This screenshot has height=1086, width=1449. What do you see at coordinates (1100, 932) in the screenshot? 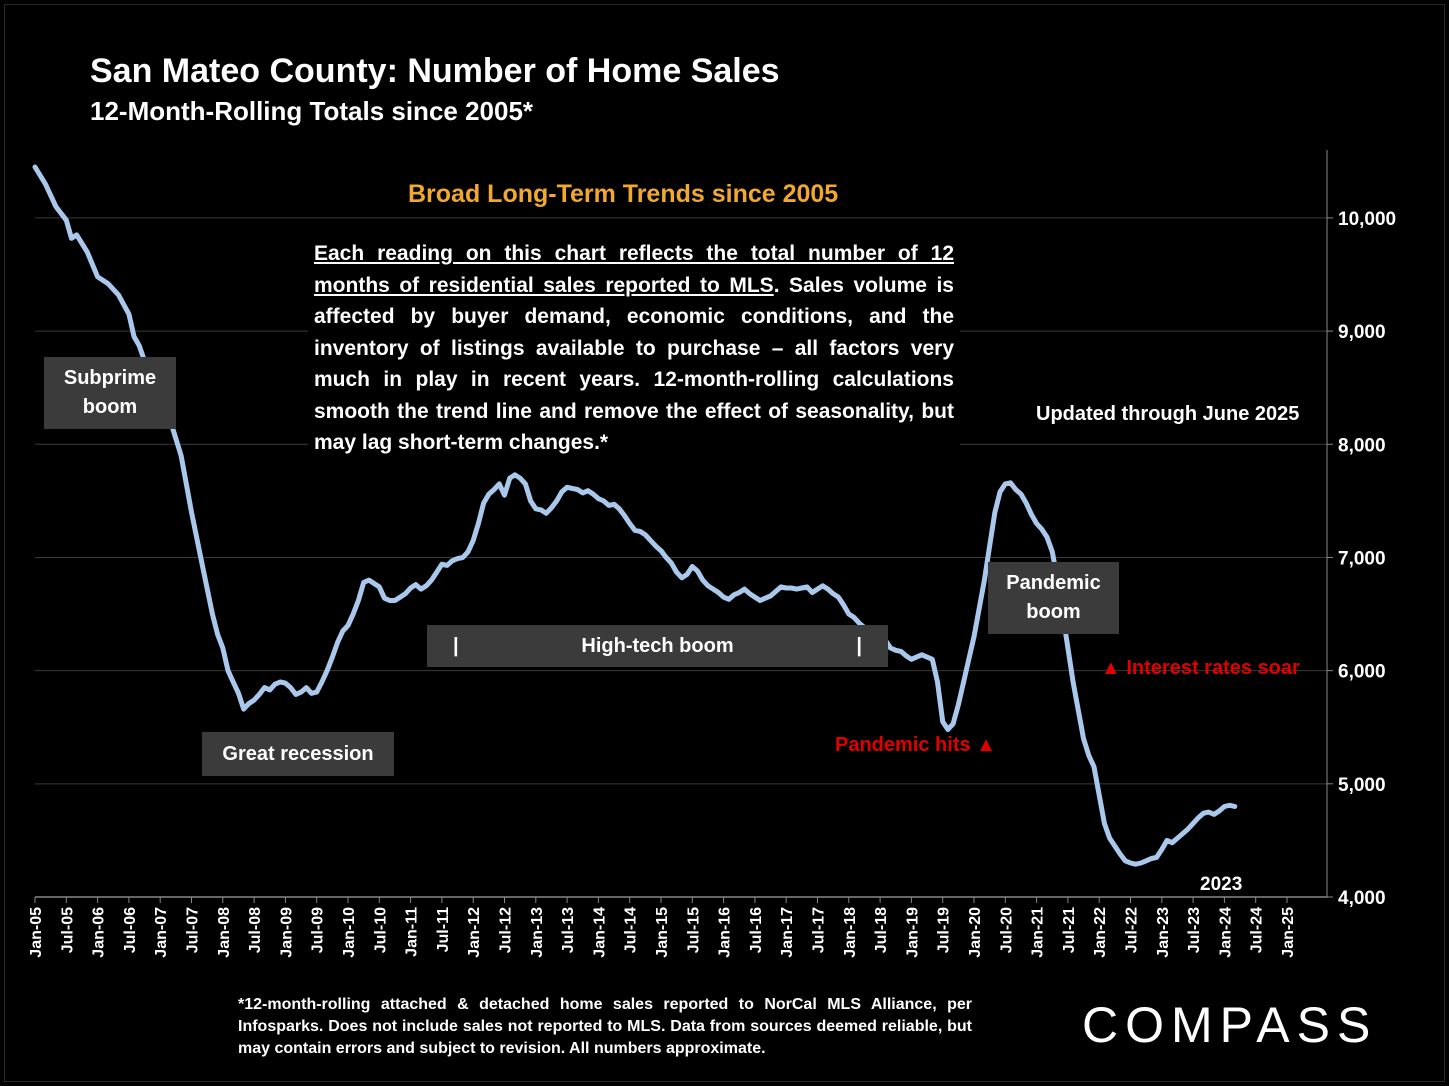
I see `x-tick-label: Jan-22` at bounding box center [1100, 932].